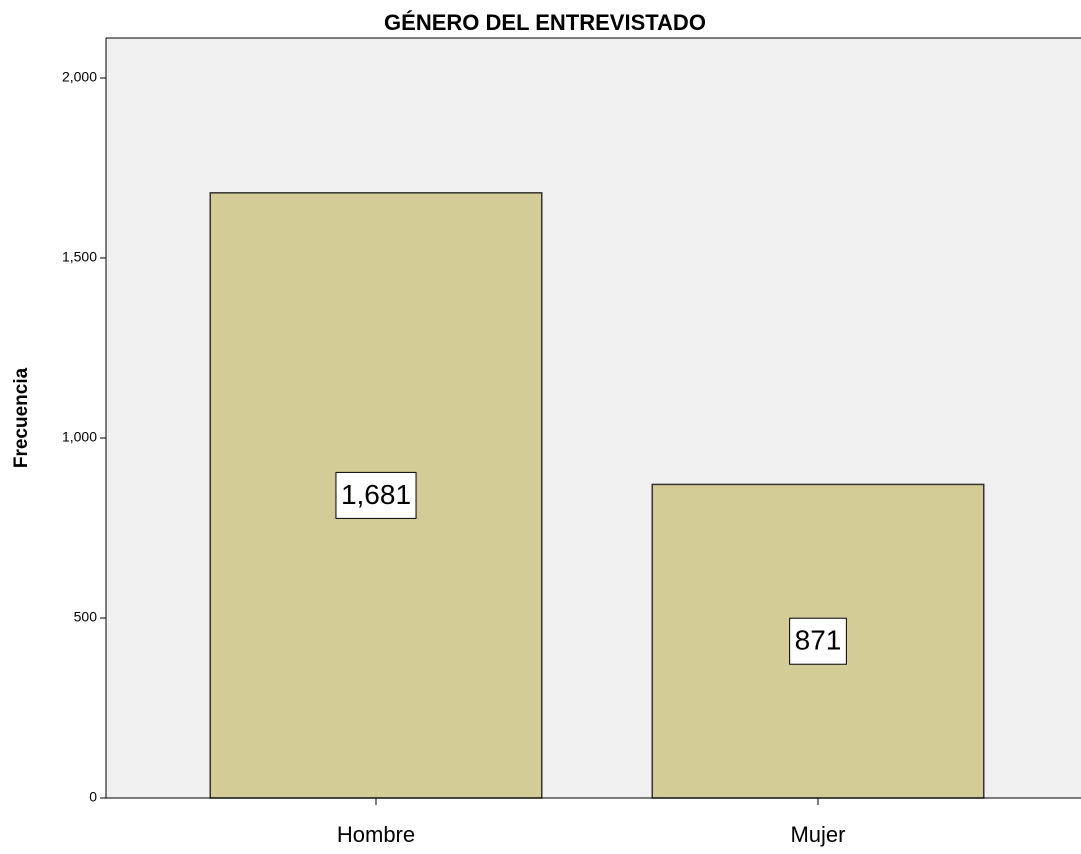  What do you see at coordinates (79, 77) in the screenshot?
I see `y-tick-label: 2,000` at bounding box center [79, 77].